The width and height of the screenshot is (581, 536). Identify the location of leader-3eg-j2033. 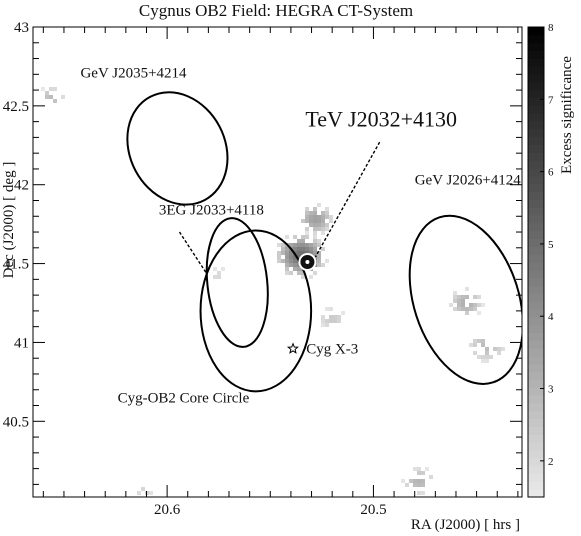
(192, 252).